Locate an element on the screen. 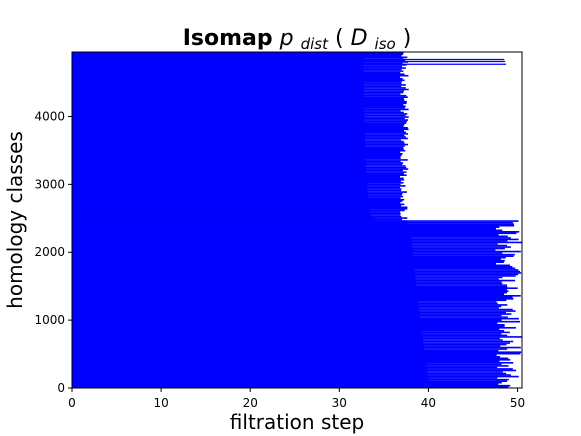 This screenshot has height=436, width=581. y-tick-label: 1000 is located at coordinates (49, 320).